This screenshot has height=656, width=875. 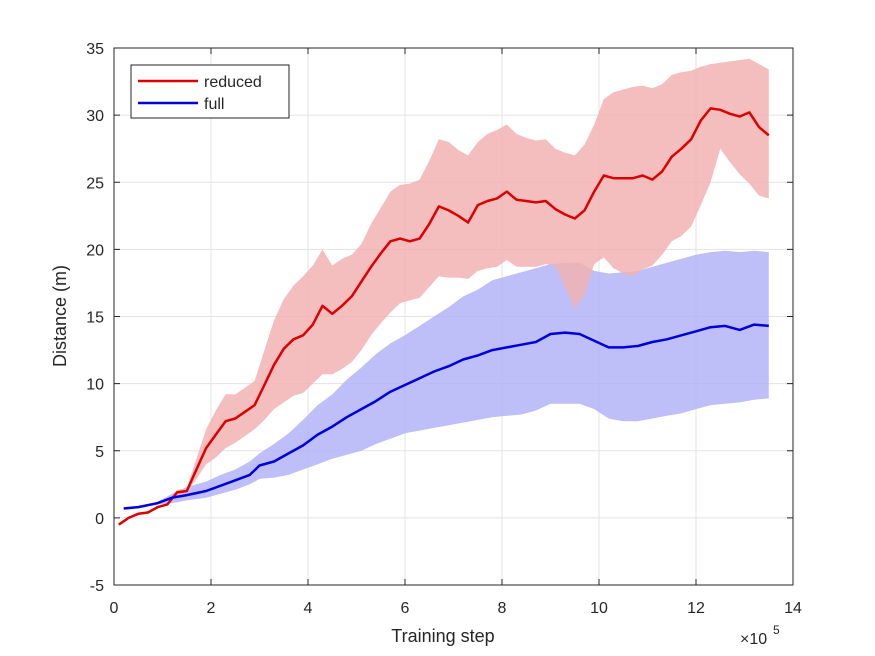 What do you see at coordinates (776, 630) in the screenshot?
I see `x-exponent-power: 5` at bounding box center [776, 630].